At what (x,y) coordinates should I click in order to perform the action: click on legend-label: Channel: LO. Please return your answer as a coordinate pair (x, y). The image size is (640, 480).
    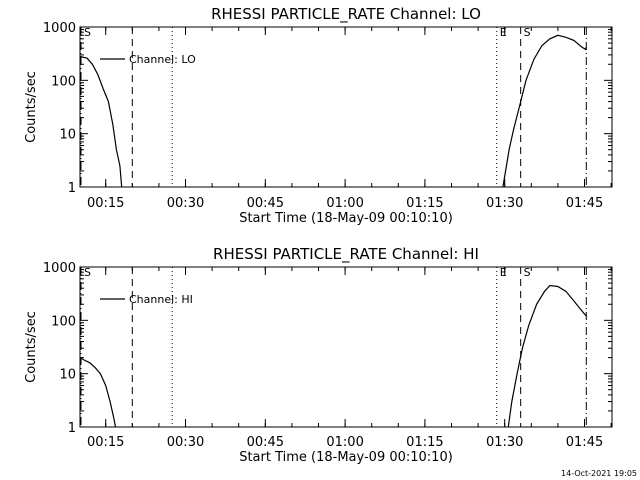
    Looking at the image, I should click on (162, 59).